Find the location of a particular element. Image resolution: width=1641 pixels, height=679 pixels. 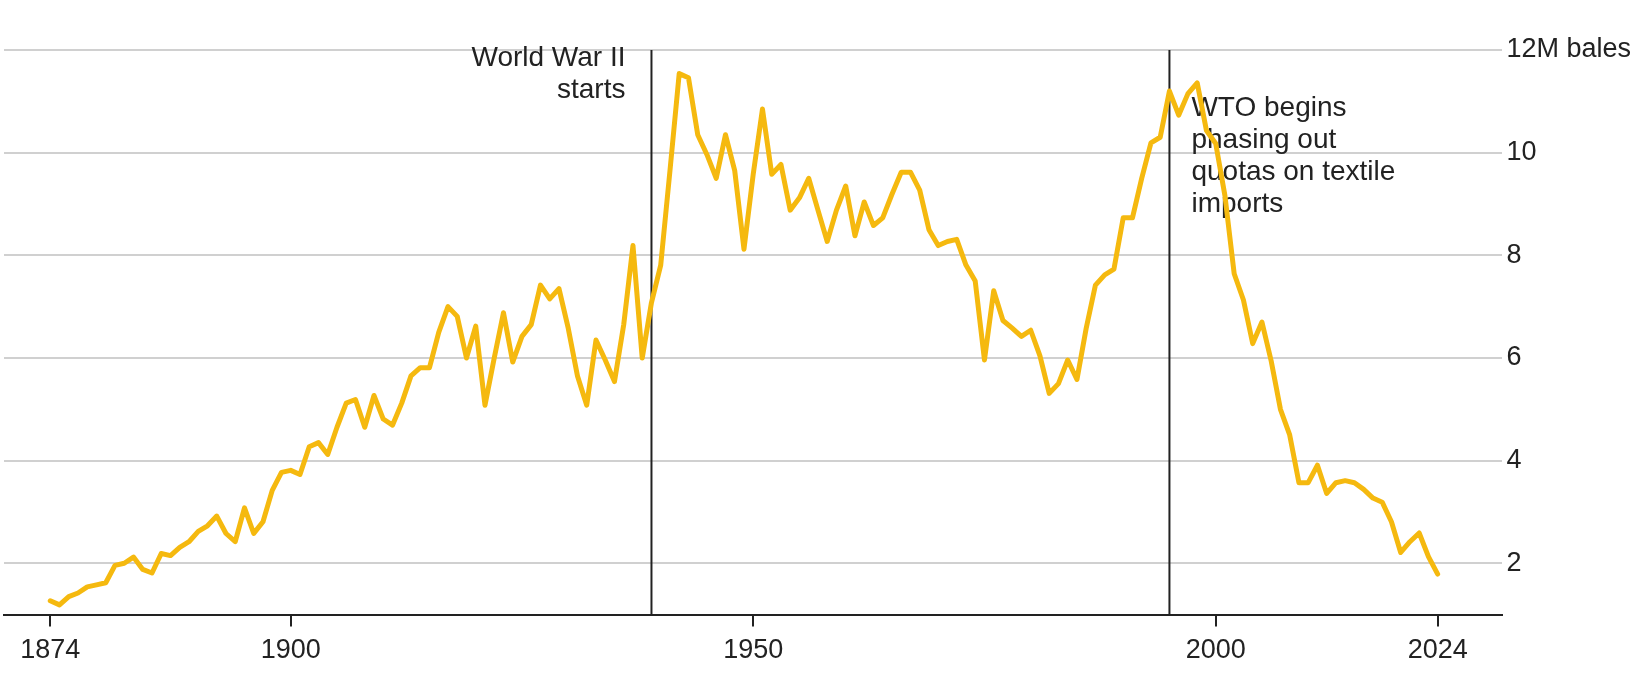

y-tick-label: 6 is located at coordinates (1514, 356).